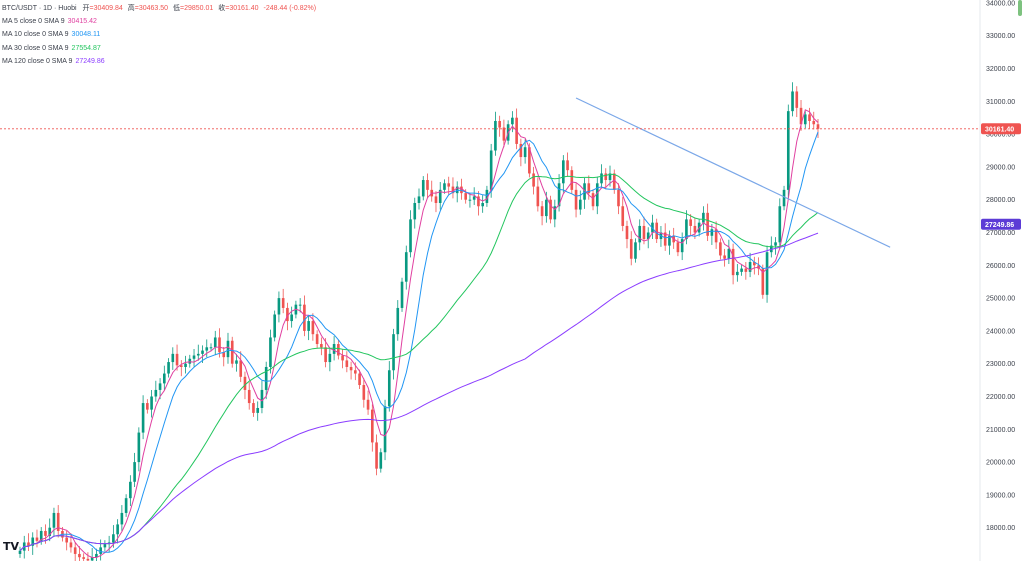 This screenshot has height=561, width=1024. What do you see at coordinates (1000, 528) in the screenshot?
I see `price-axis-tick: 18000.00` at bounding box center [1000, 528].